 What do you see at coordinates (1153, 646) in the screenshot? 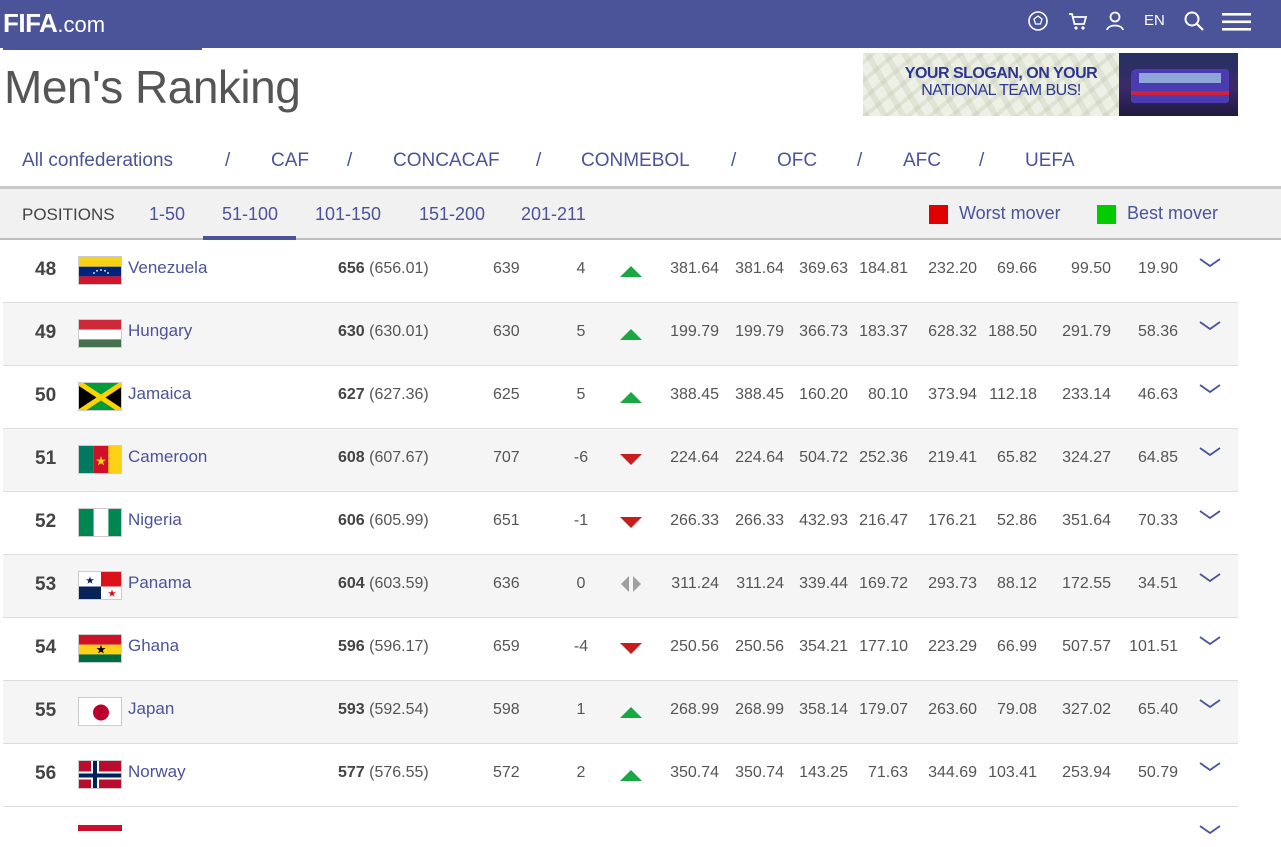
I see `score-column-8: 101.51` at bounding box center [1153, 646].